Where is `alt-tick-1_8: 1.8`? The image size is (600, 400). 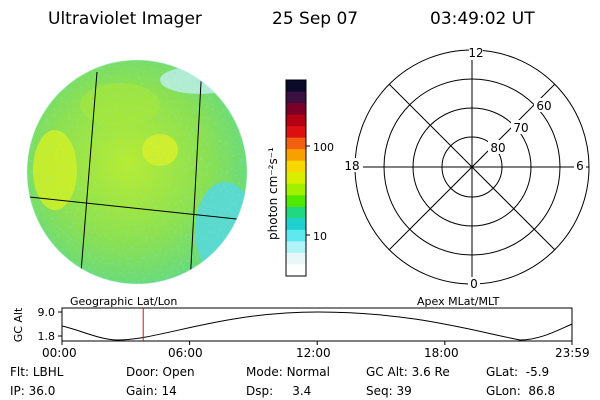
alt-tick-1_8: 1.8 is located at coordinates (47, 336).